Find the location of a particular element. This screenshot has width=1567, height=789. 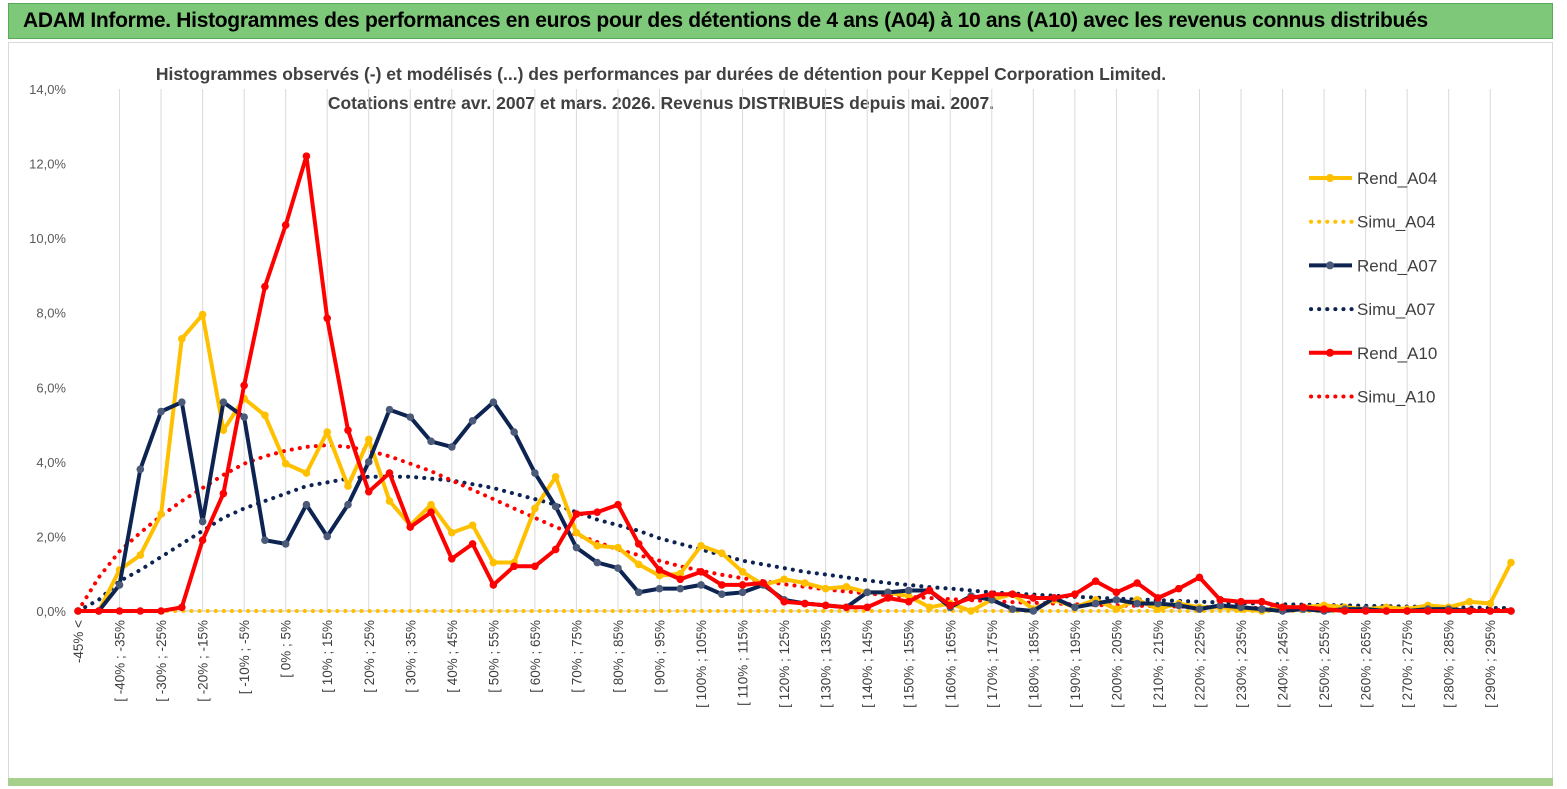

y-tick-label: 10,0% is located at coordinates (47, 238).